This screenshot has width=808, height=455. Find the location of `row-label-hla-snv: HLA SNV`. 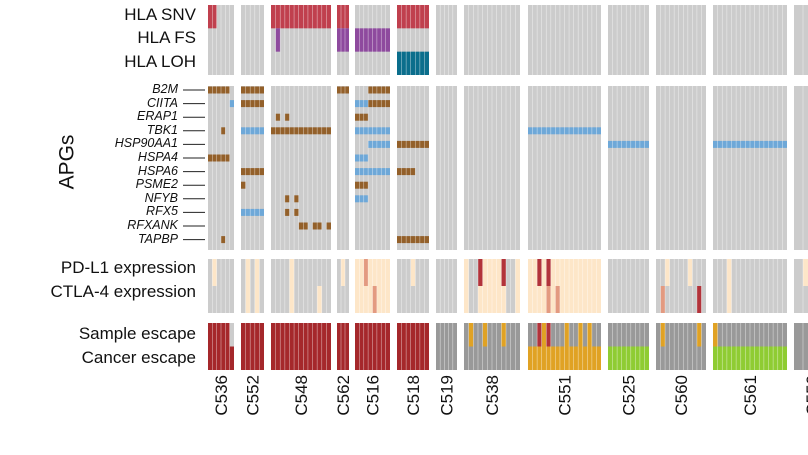

row-label-hla-snv: HLA SNV is located at coordinates (160, 14).